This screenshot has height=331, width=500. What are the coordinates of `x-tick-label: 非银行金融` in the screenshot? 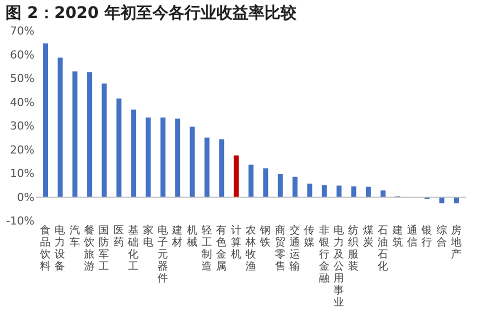 It's located at (324, 254).